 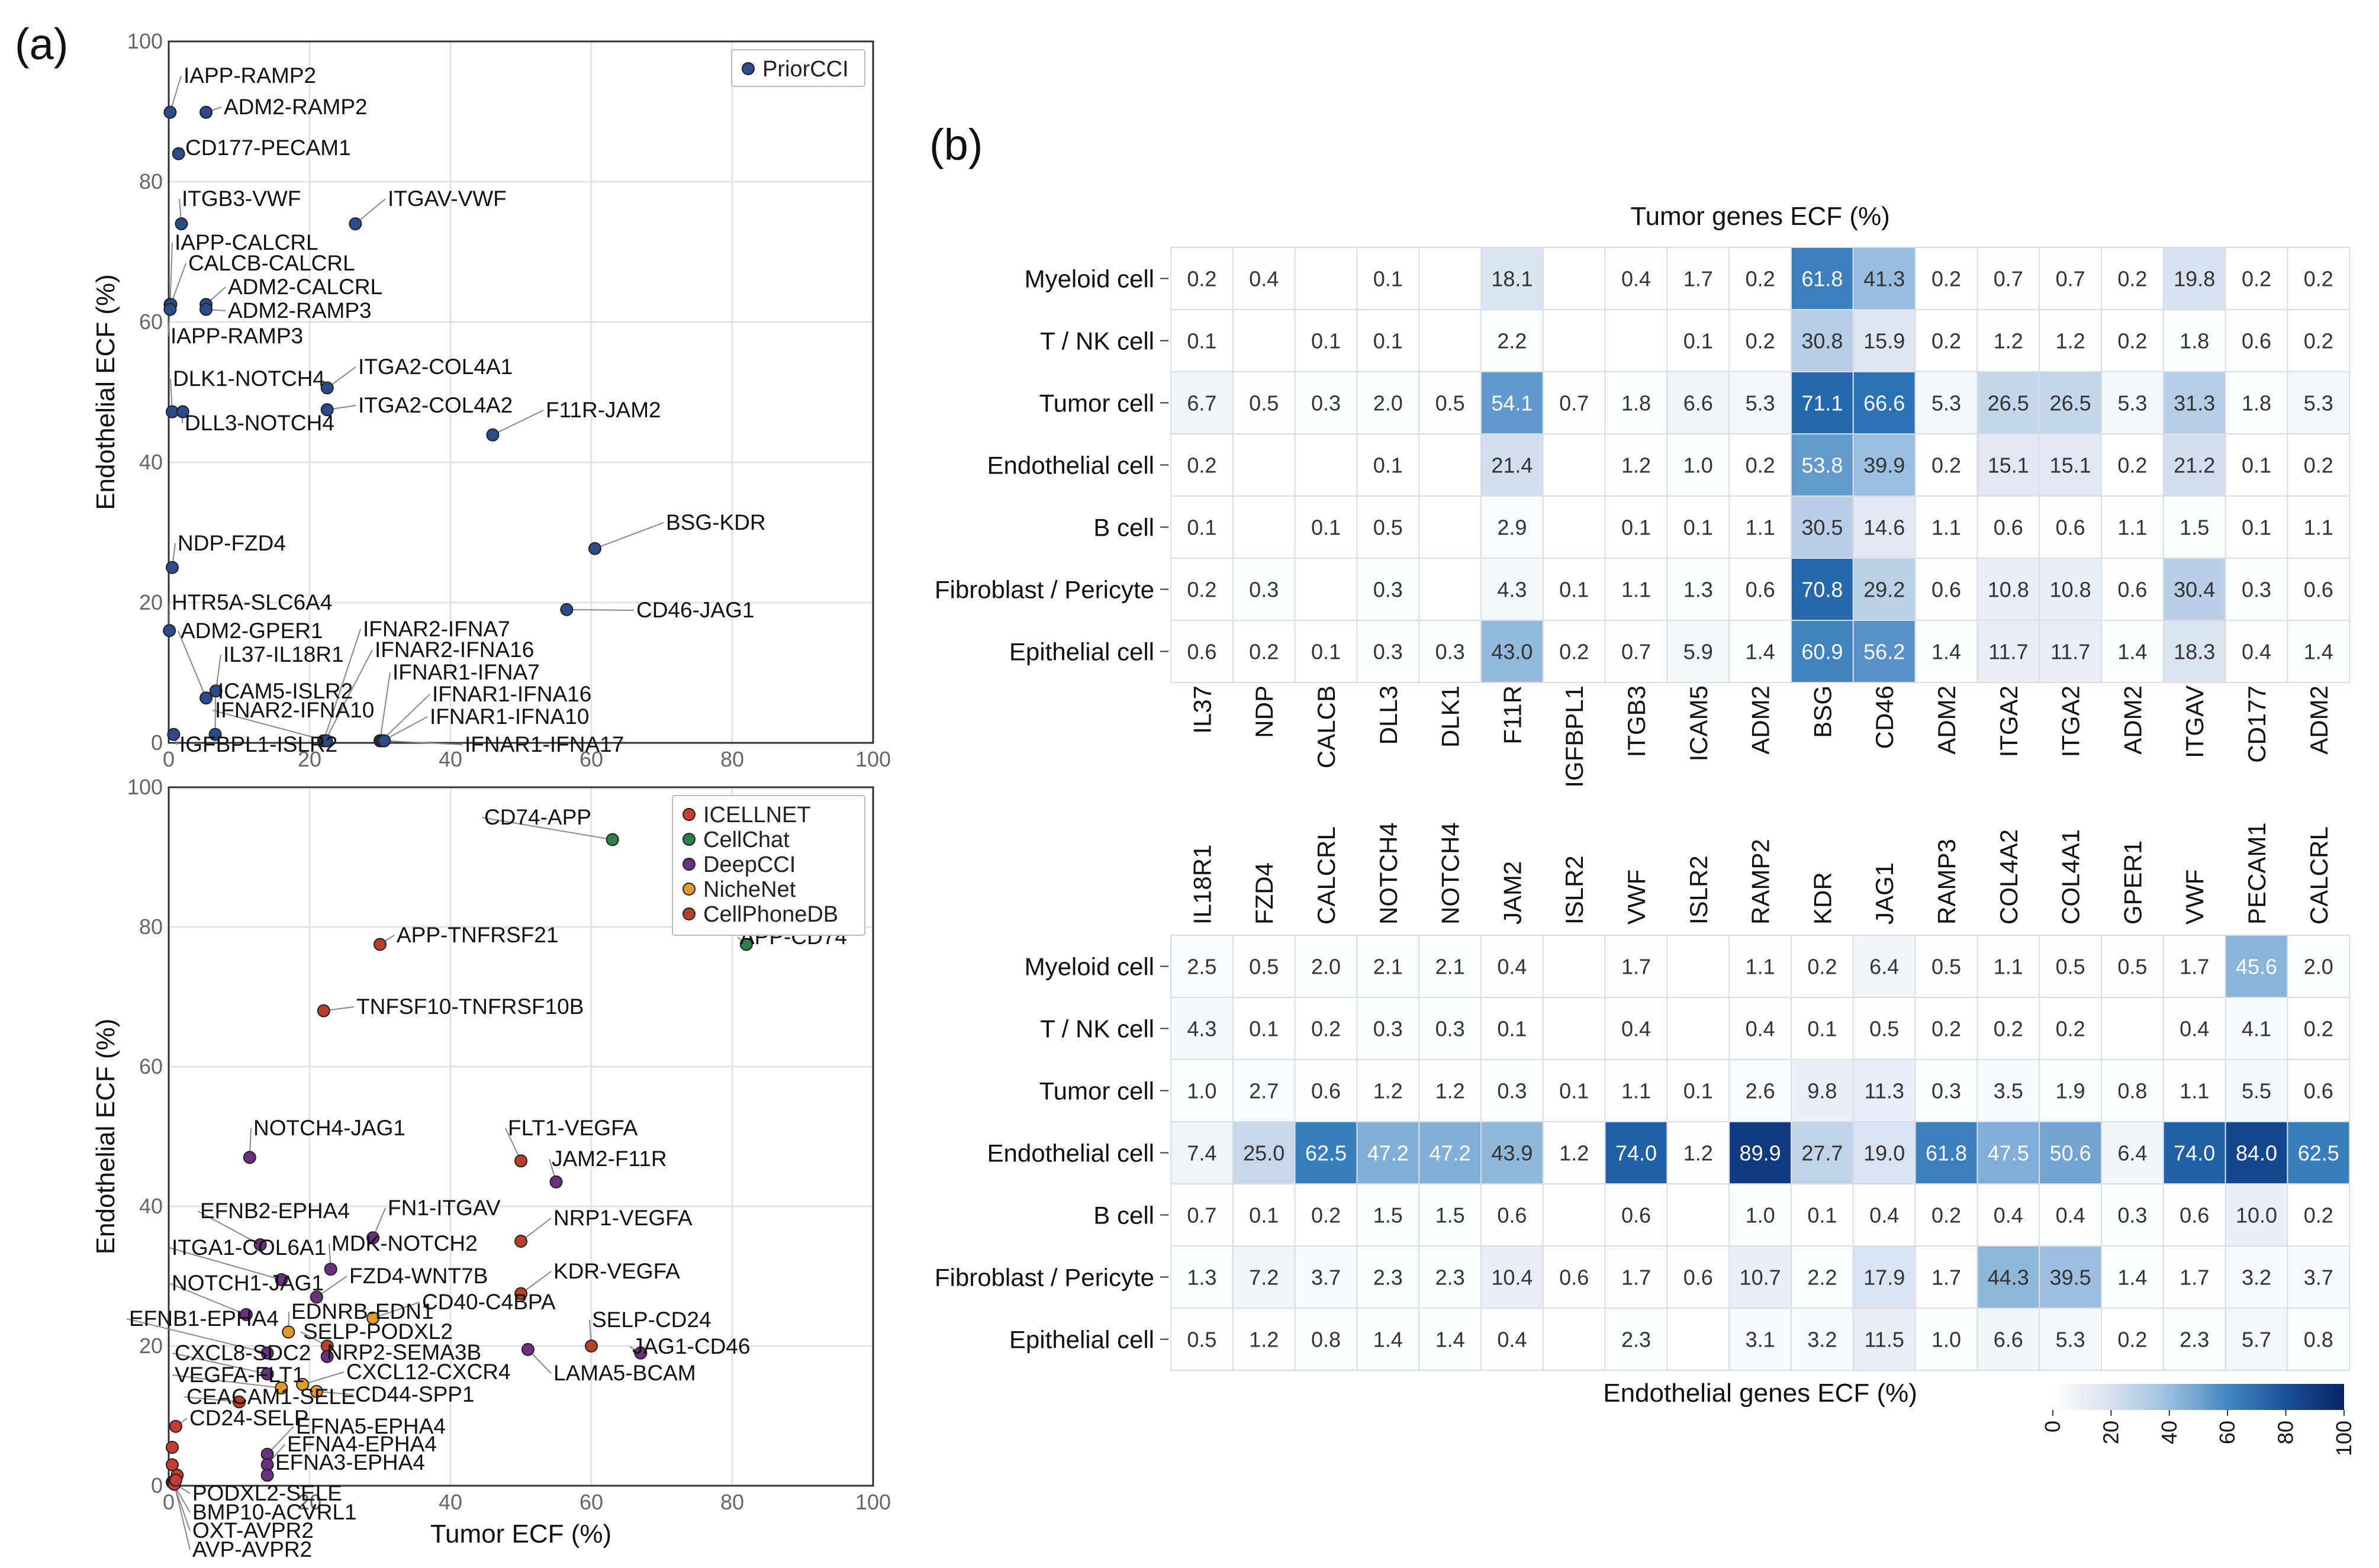 I want to click on heatmap-value: 3.2, so click(x=2257, y=1278).